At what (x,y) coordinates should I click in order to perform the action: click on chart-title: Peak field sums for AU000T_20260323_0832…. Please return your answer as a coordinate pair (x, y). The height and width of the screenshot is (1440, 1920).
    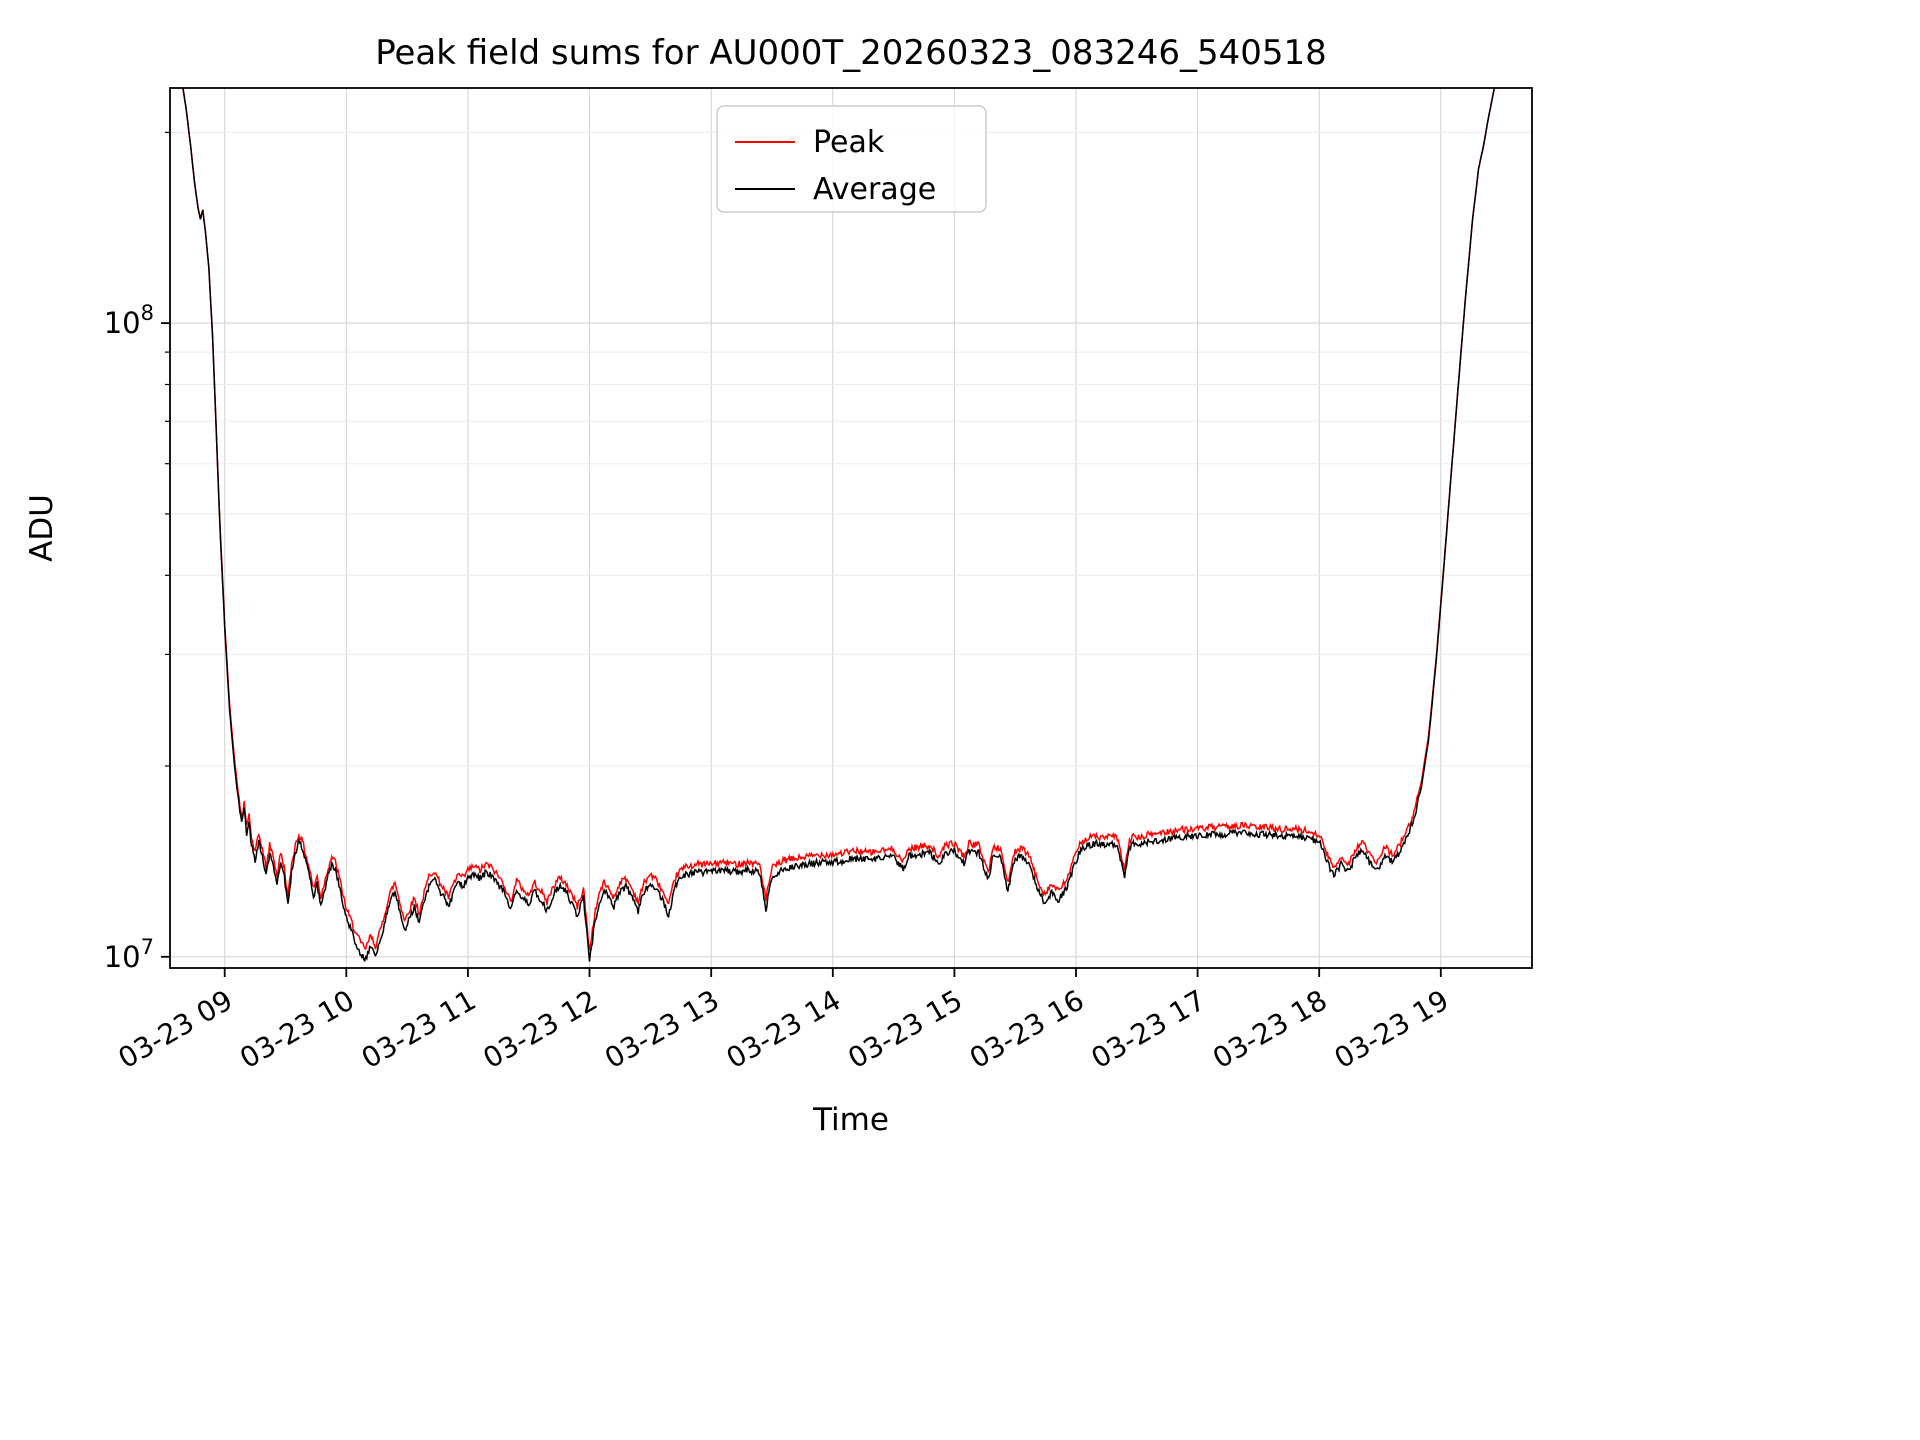
    Looking at the image, I should click on (851, 53).